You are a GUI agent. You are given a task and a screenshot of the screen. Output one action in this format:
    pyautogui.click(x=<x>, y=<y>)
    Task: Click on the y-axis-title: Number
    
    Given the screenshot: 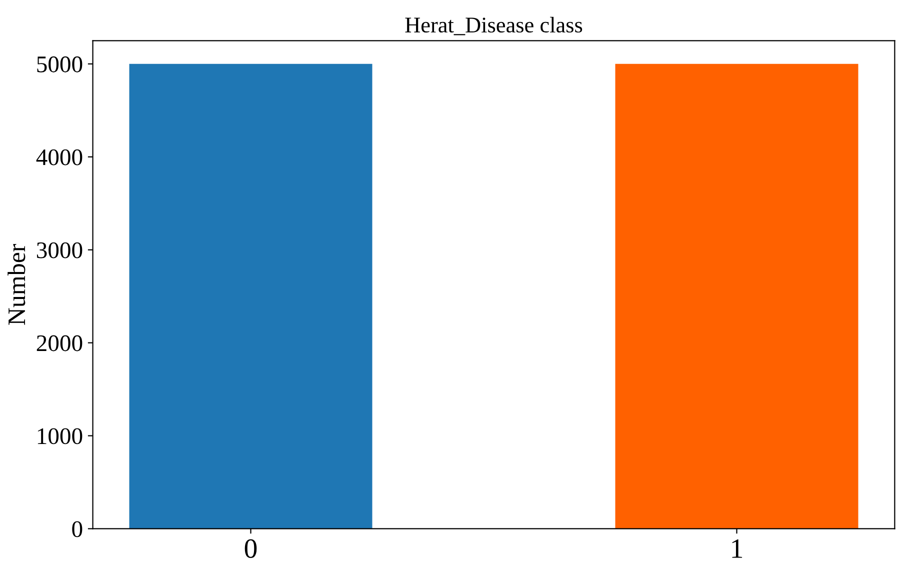 What is the action you would take?
    pyautogui.click(x=17, y=284)
    